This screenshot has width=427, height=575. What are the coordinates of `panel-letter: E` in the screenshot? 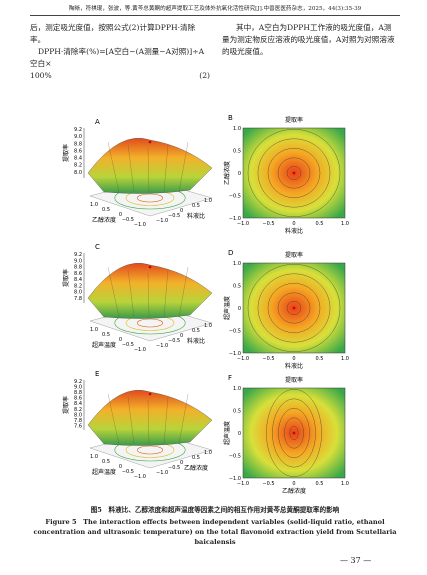 It's located at (97, 374).